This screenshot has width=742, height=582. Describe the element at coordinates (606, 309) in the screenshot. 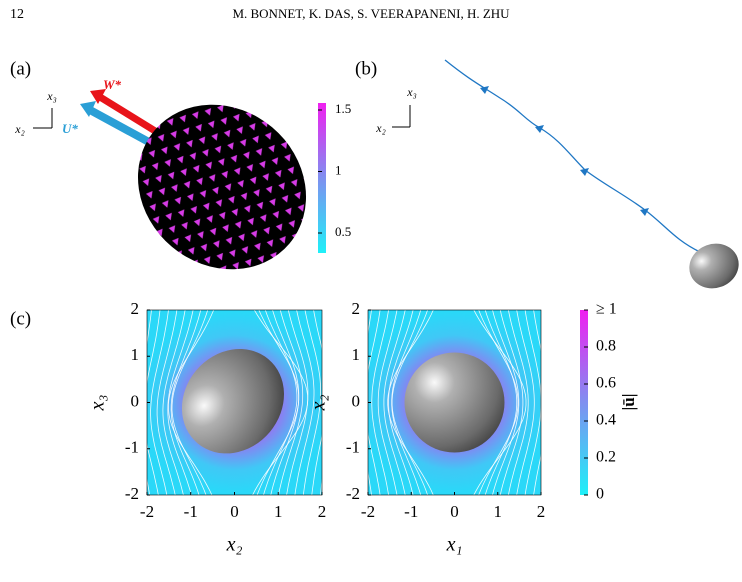

I see `colorbar-tick-label: ≥ 1` at that location.